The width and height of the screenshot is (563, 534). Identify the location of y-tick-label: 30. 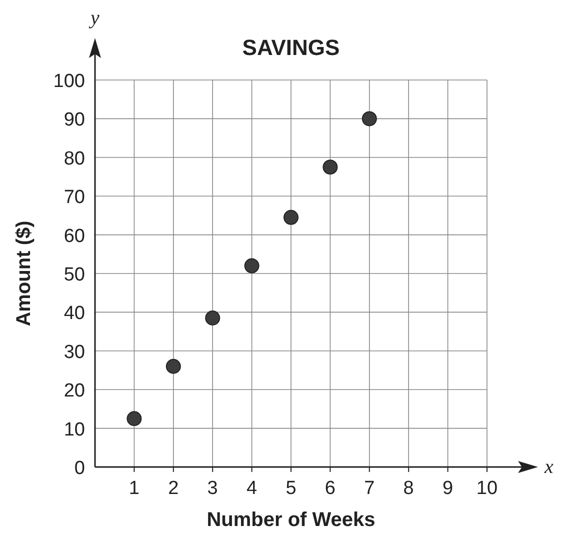
(74, 352).